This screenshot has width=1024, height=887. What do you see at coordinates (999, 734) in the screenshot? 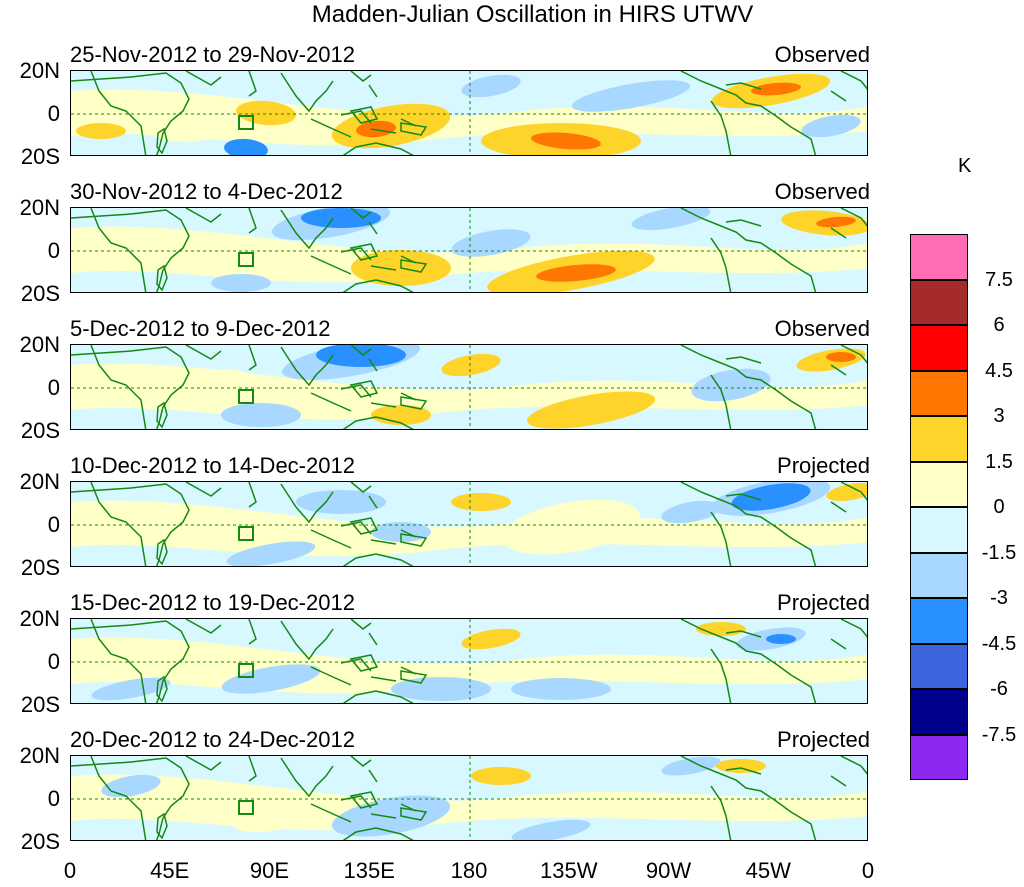
I see `colorbar-label: -7.5` at bounding box center [999, 734].